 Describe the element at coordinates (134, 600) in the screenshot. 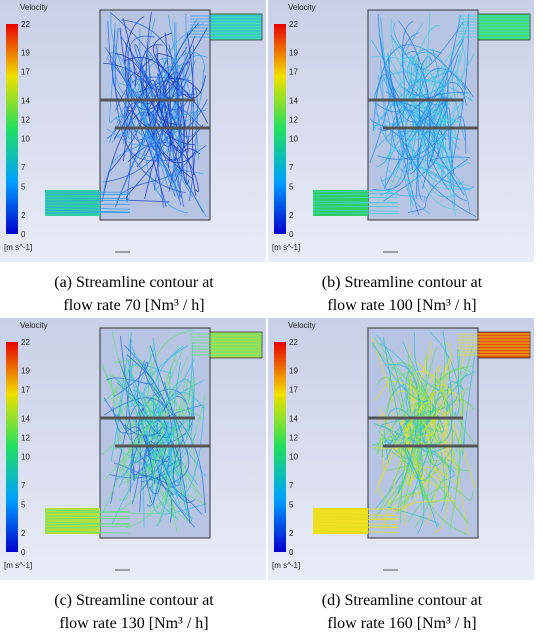

I see `caption-line: (c) Streamline contour at` at that location.